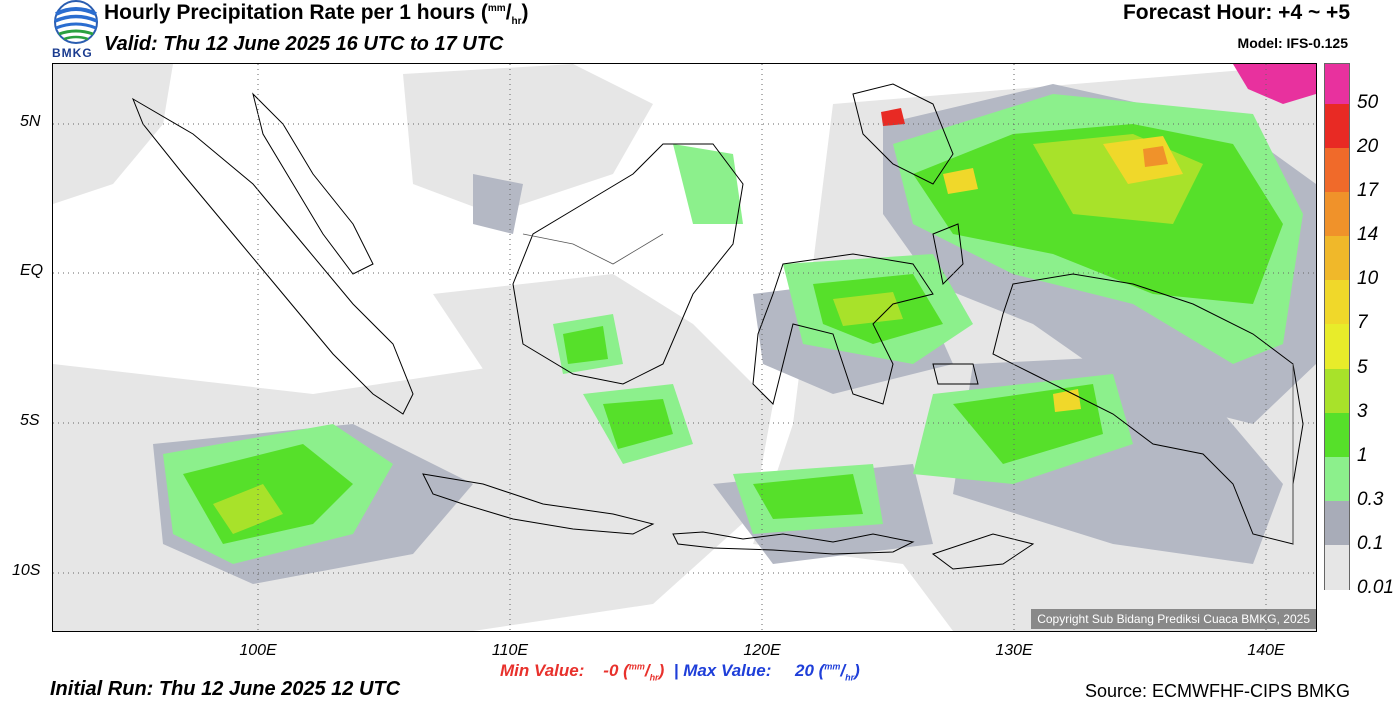  Describe the element at coordinates (1368, 147) in the screenshot. I see `legend-label: 20` at that location.